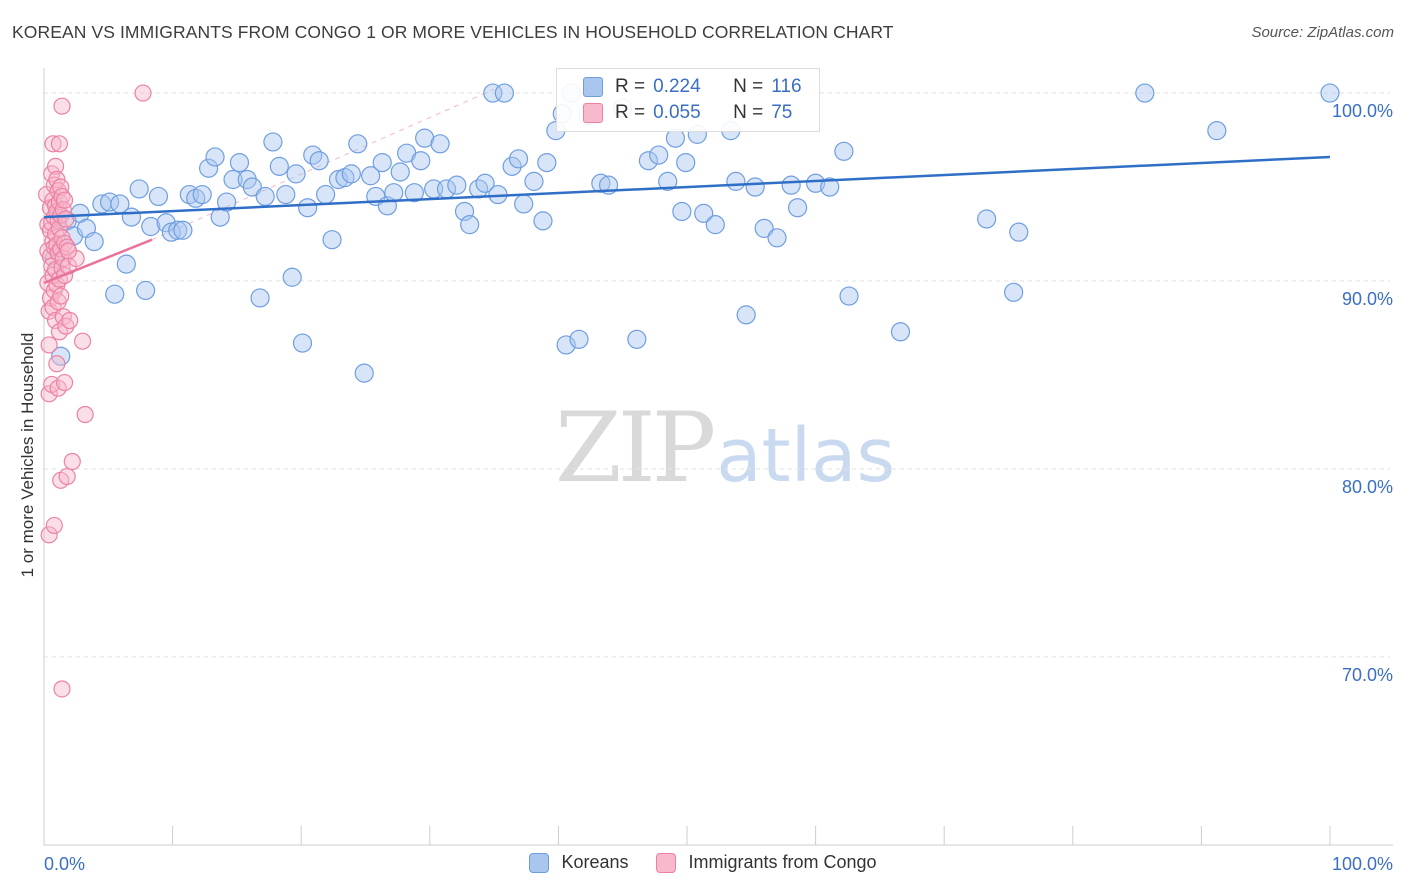  I want to click on legend-label-koreans: Koreans, so click(595, 862).